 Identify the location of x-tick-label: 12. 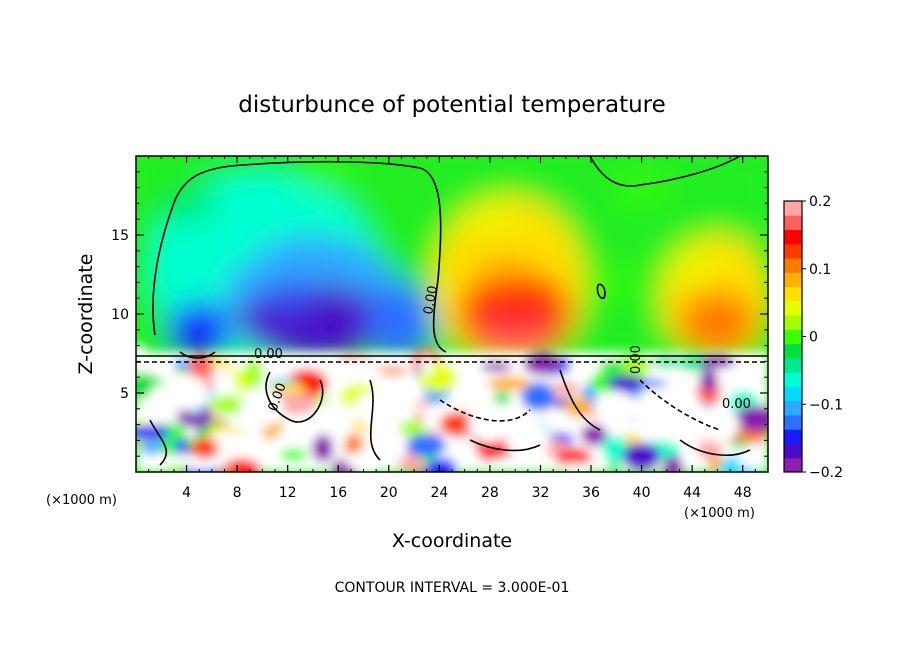
(288, 493).